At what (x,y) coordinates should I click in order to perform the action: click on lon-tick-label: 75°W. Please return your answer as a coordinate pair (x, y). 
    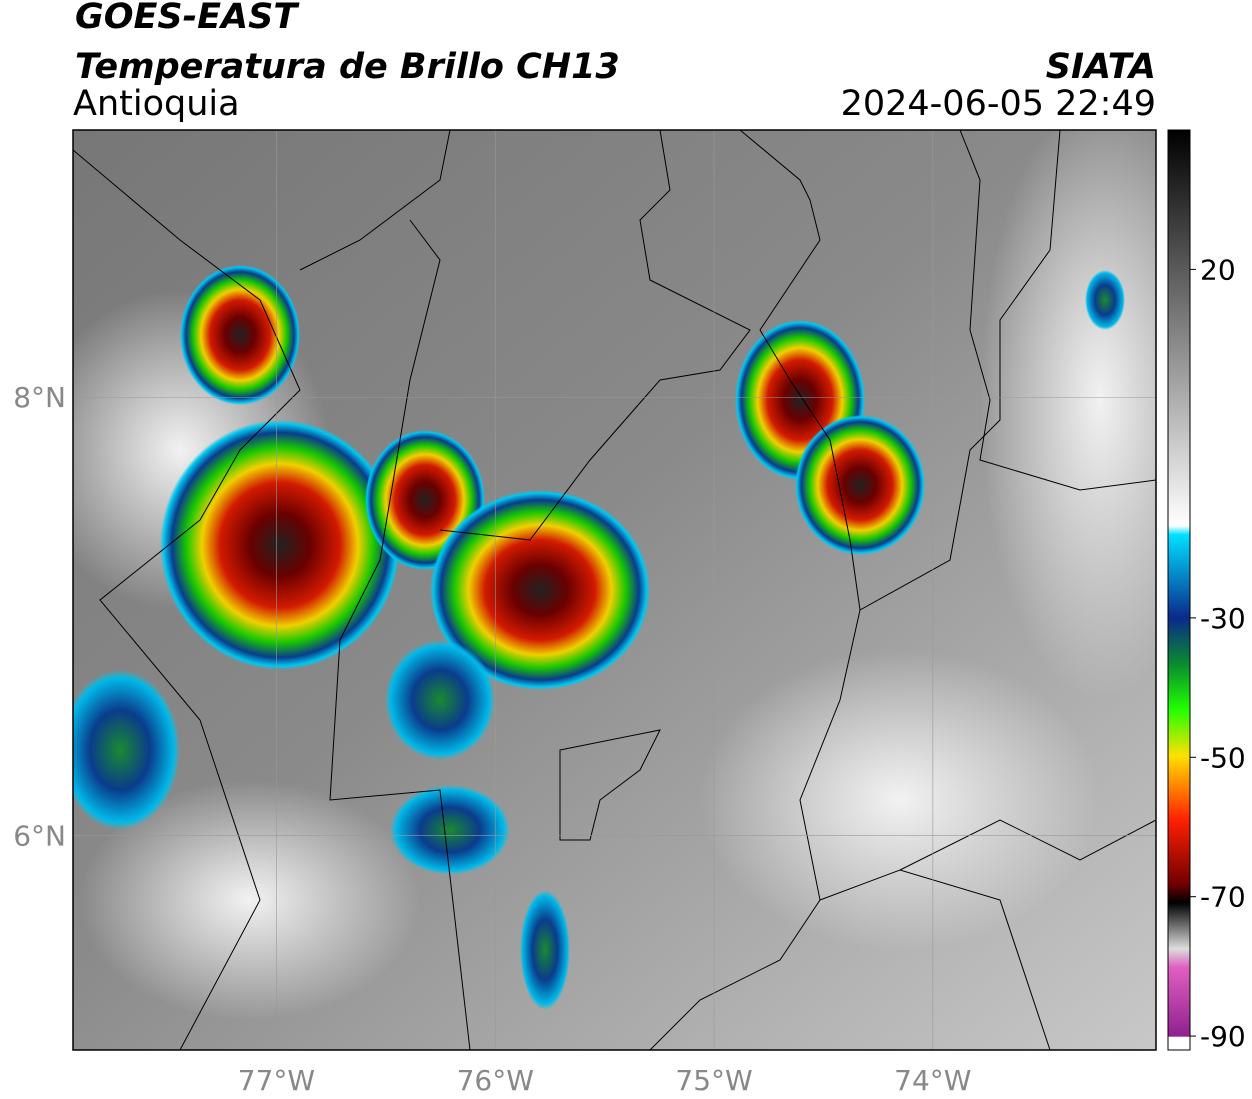
    Looking at the image, I should click on (713, 1080).